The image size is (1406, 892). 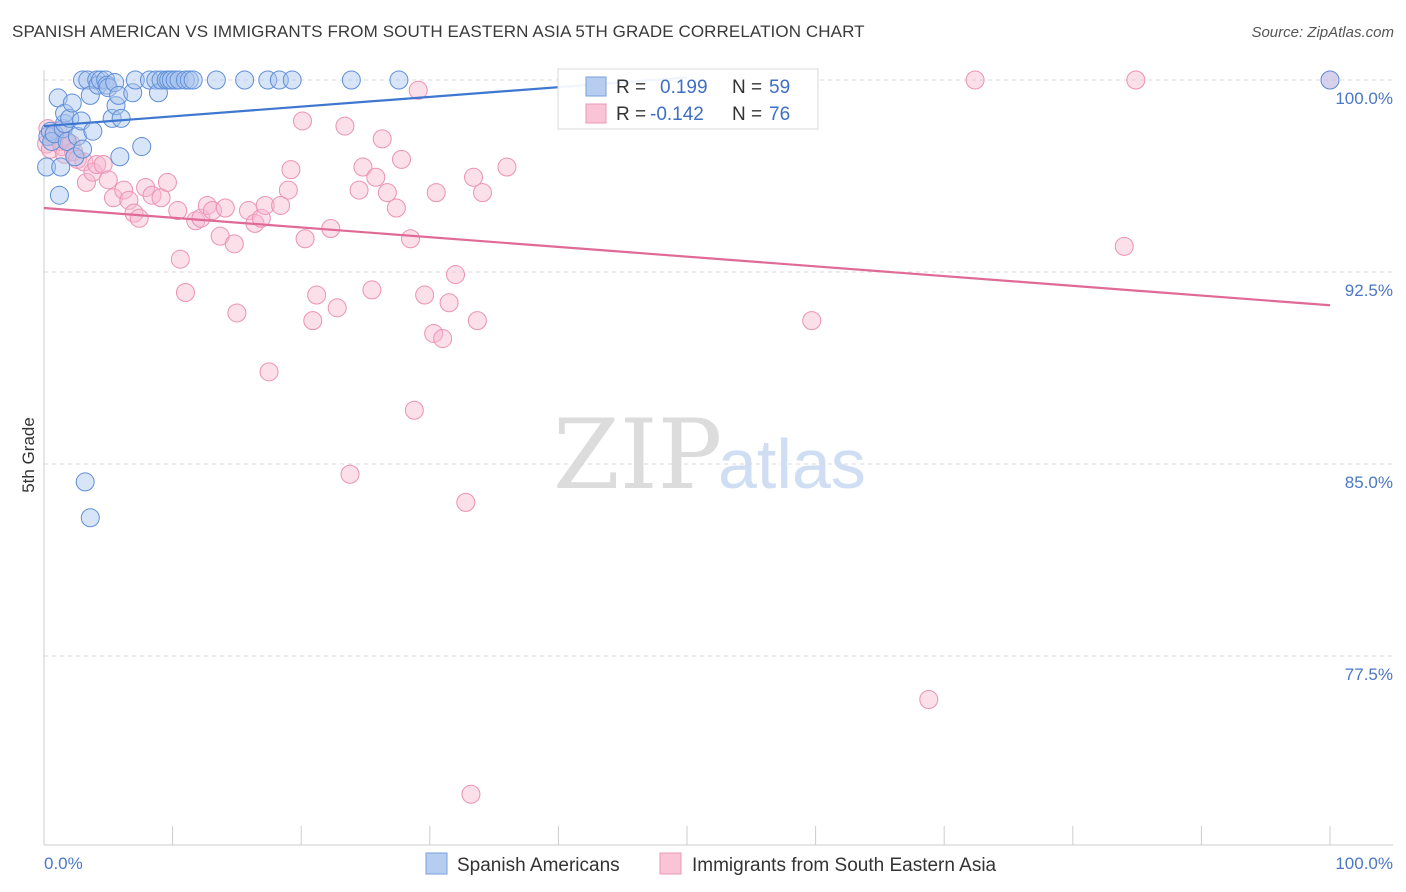 I want to click on y-tick-label-2: 85.0%, so click(x=1369, y=482).